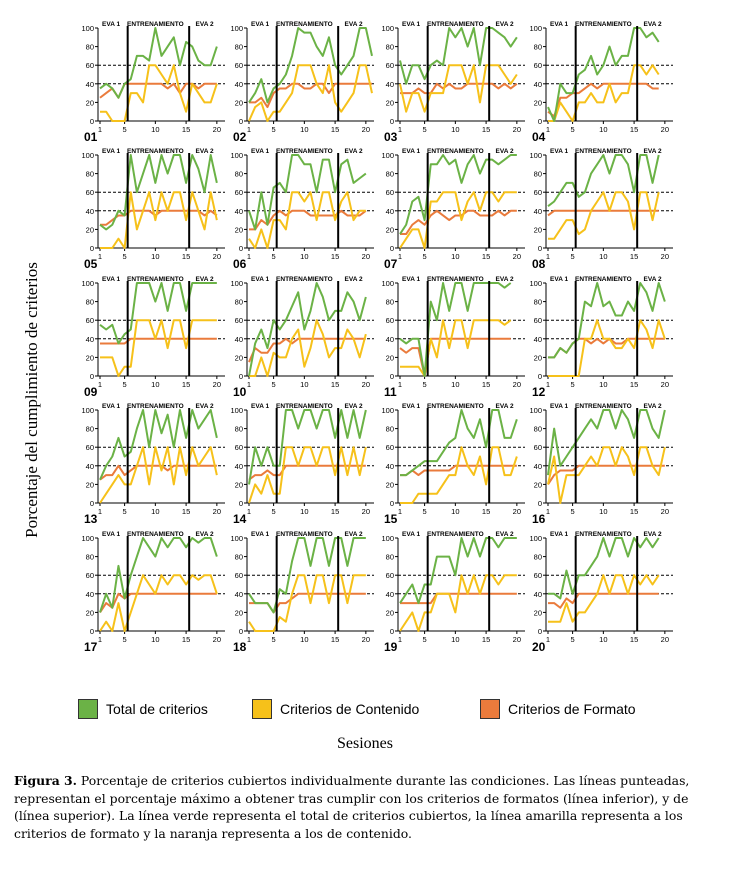 The width and height of the screenshot is (730, 891). Describe the element at coordinates (143, 709) in the screenshot. I see `legend-item-total: Total de criterios` at that location.